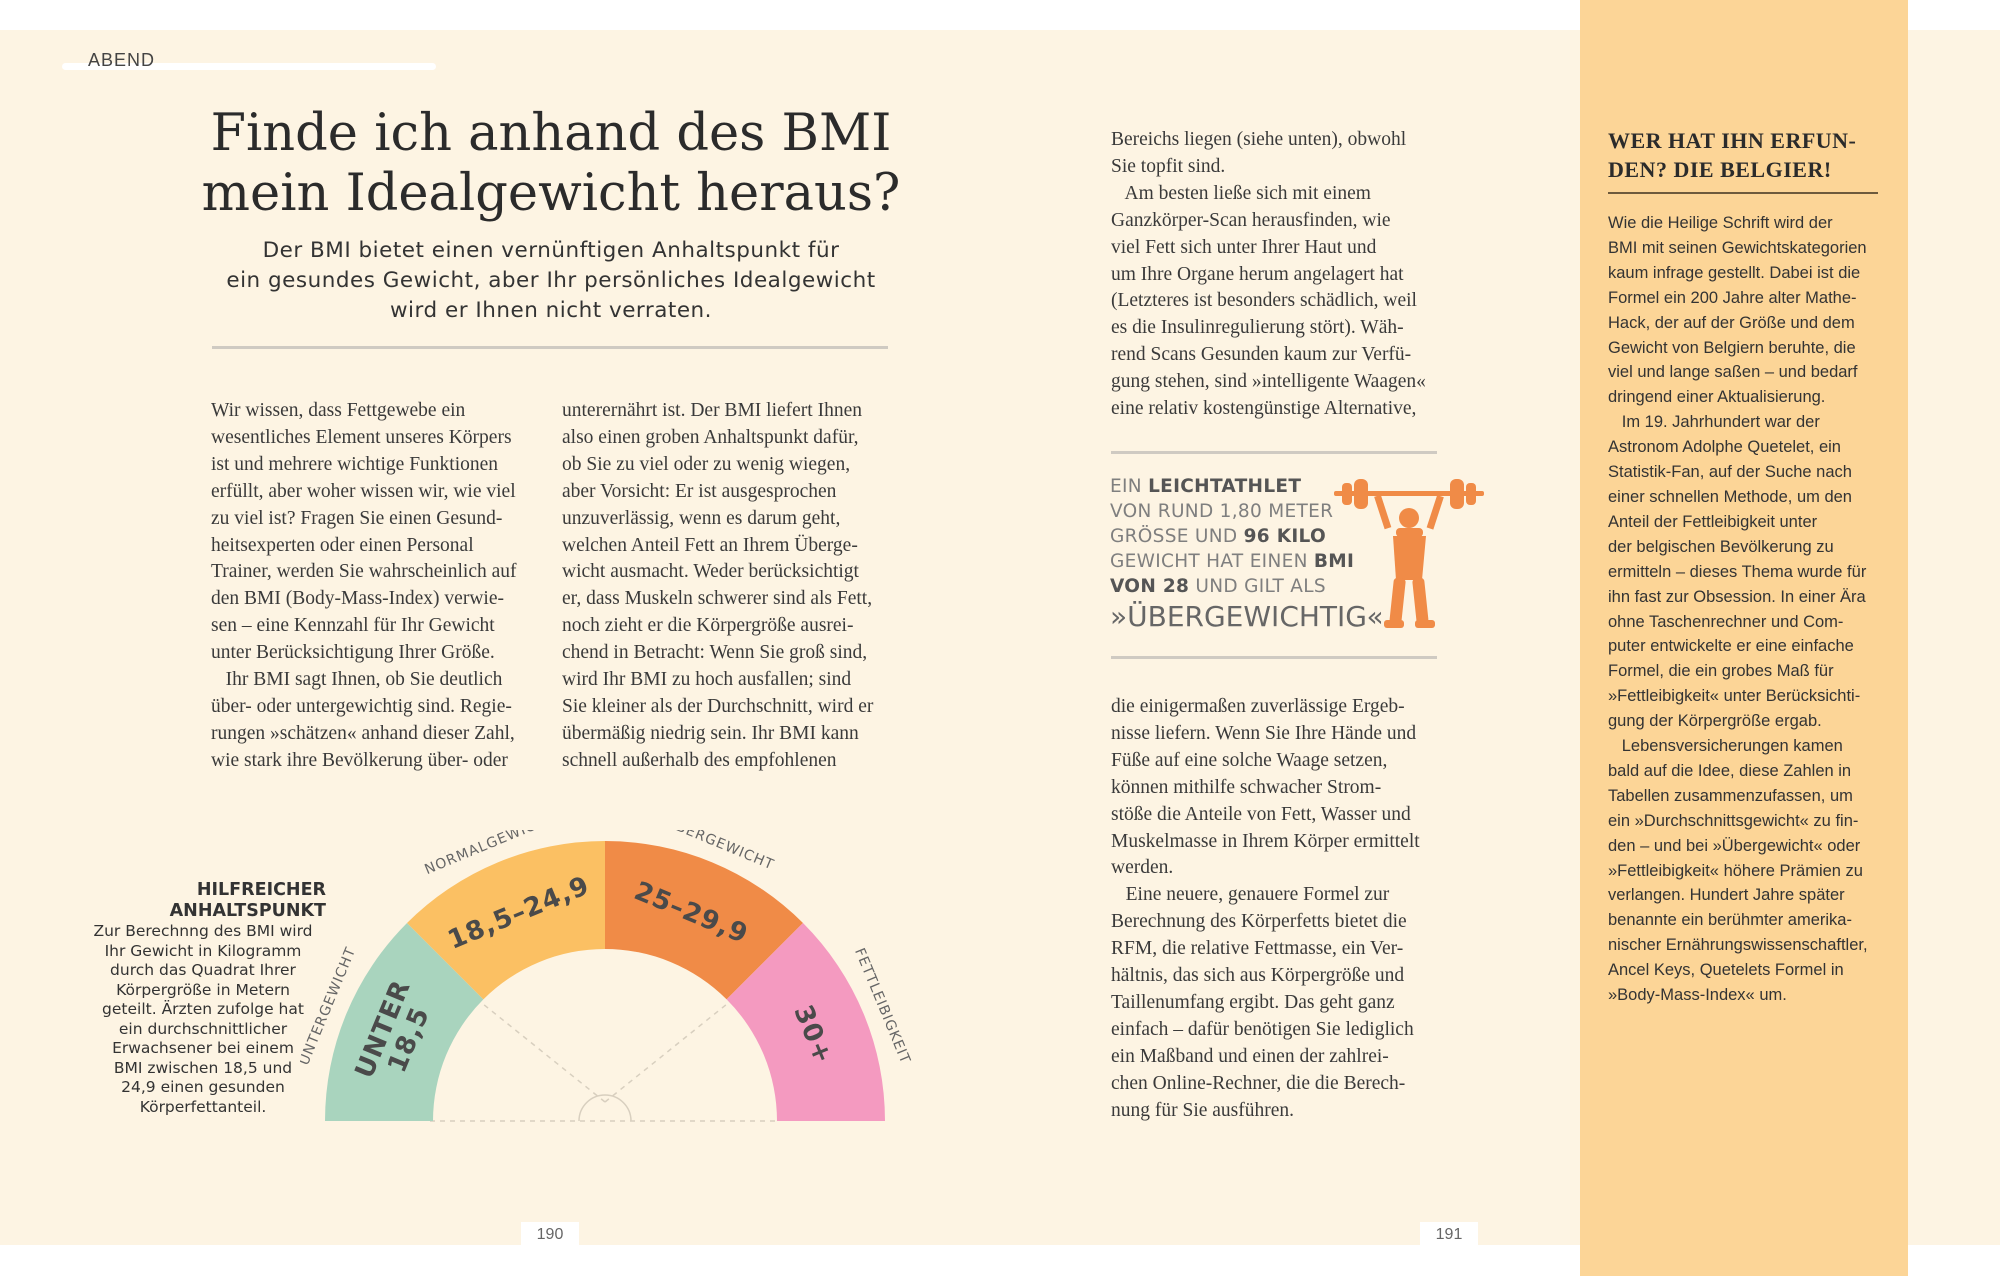  I want to click on text-line: es die Insulinregulierung stört). Wäh-, so click(1257, 328).